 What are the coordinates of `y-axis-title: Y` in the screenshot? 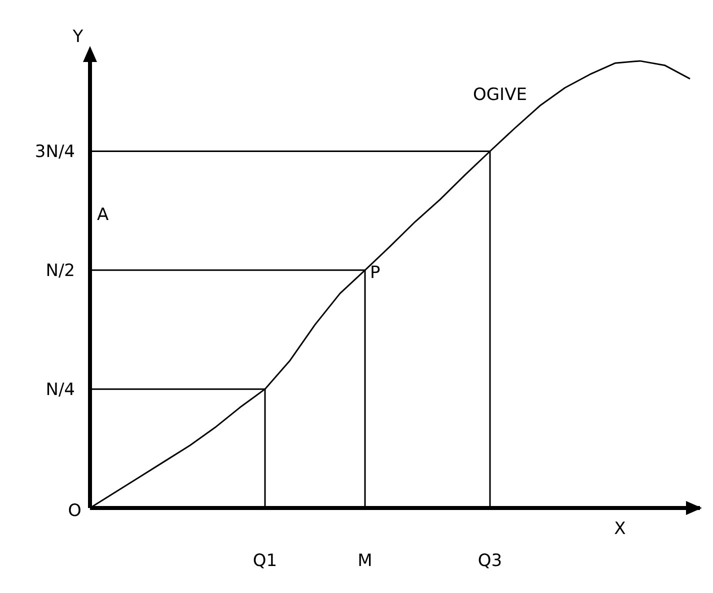 It's located at (78, 37).